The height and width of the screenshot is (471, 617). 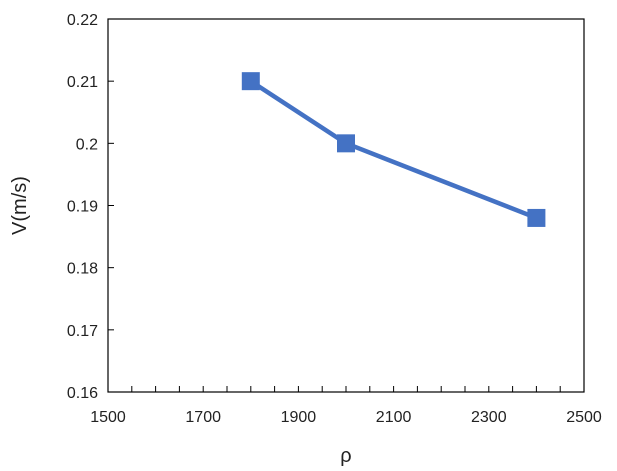 What do you see at coordinates (489, 417) in the screenshot?
I see `x-tick-label: 2300` at bounding box center [489, 417].